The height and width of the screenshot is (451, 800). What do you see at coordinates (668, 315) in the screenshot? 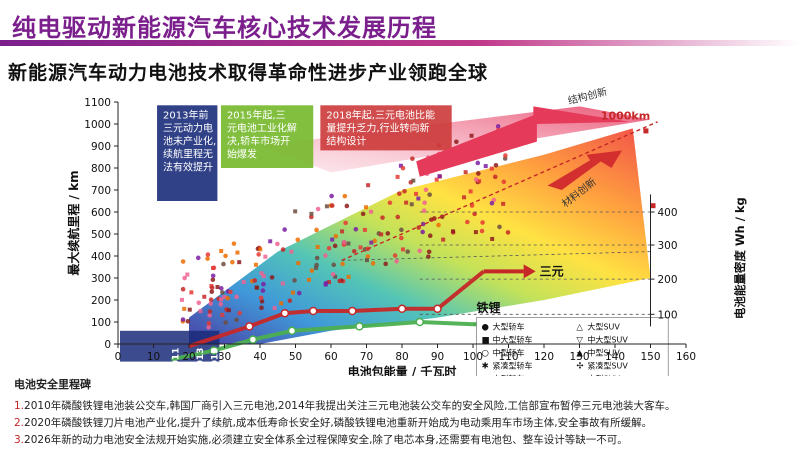
I see `y2-tick-label: 100` at bounding box center [668, 315].